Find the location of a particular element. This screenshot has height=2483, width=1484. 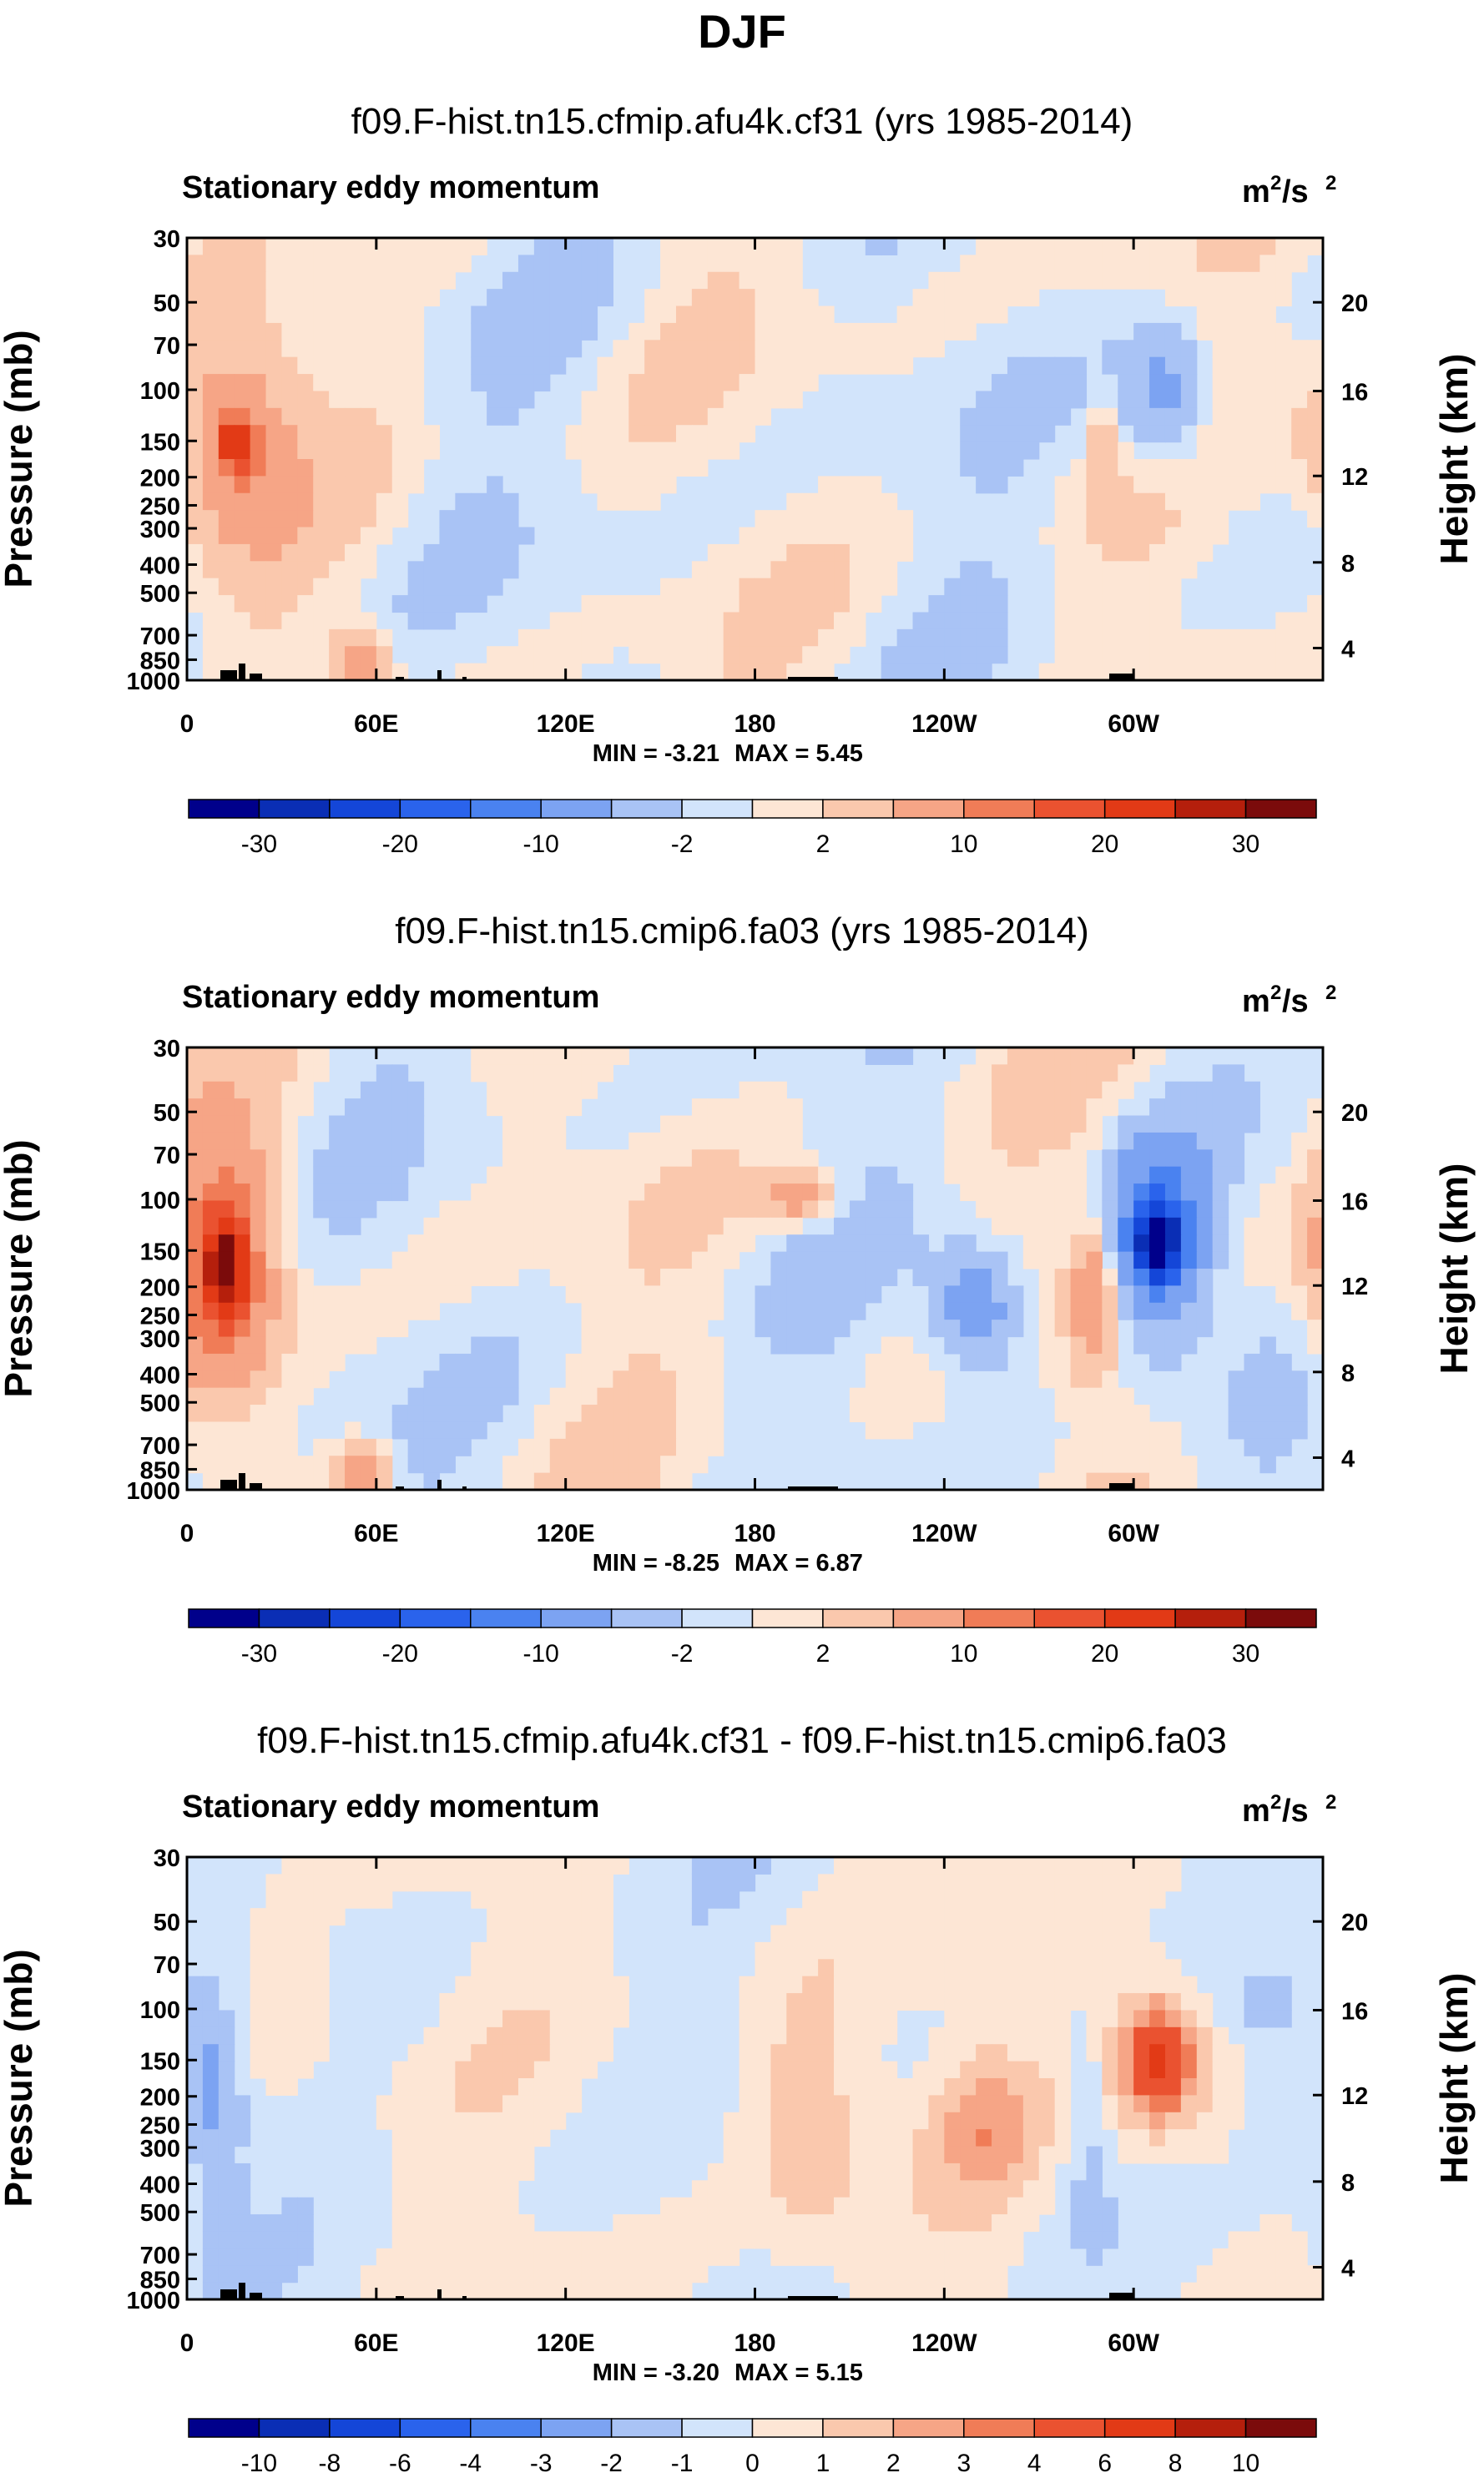

right-axis-label: Height (km) is located at coordinates (1454, 459).